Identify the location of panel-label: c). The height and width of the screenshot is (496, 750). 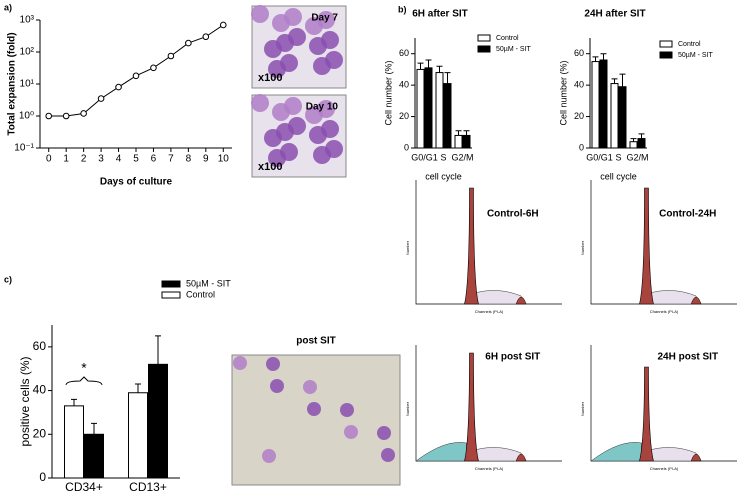
(8, 279).